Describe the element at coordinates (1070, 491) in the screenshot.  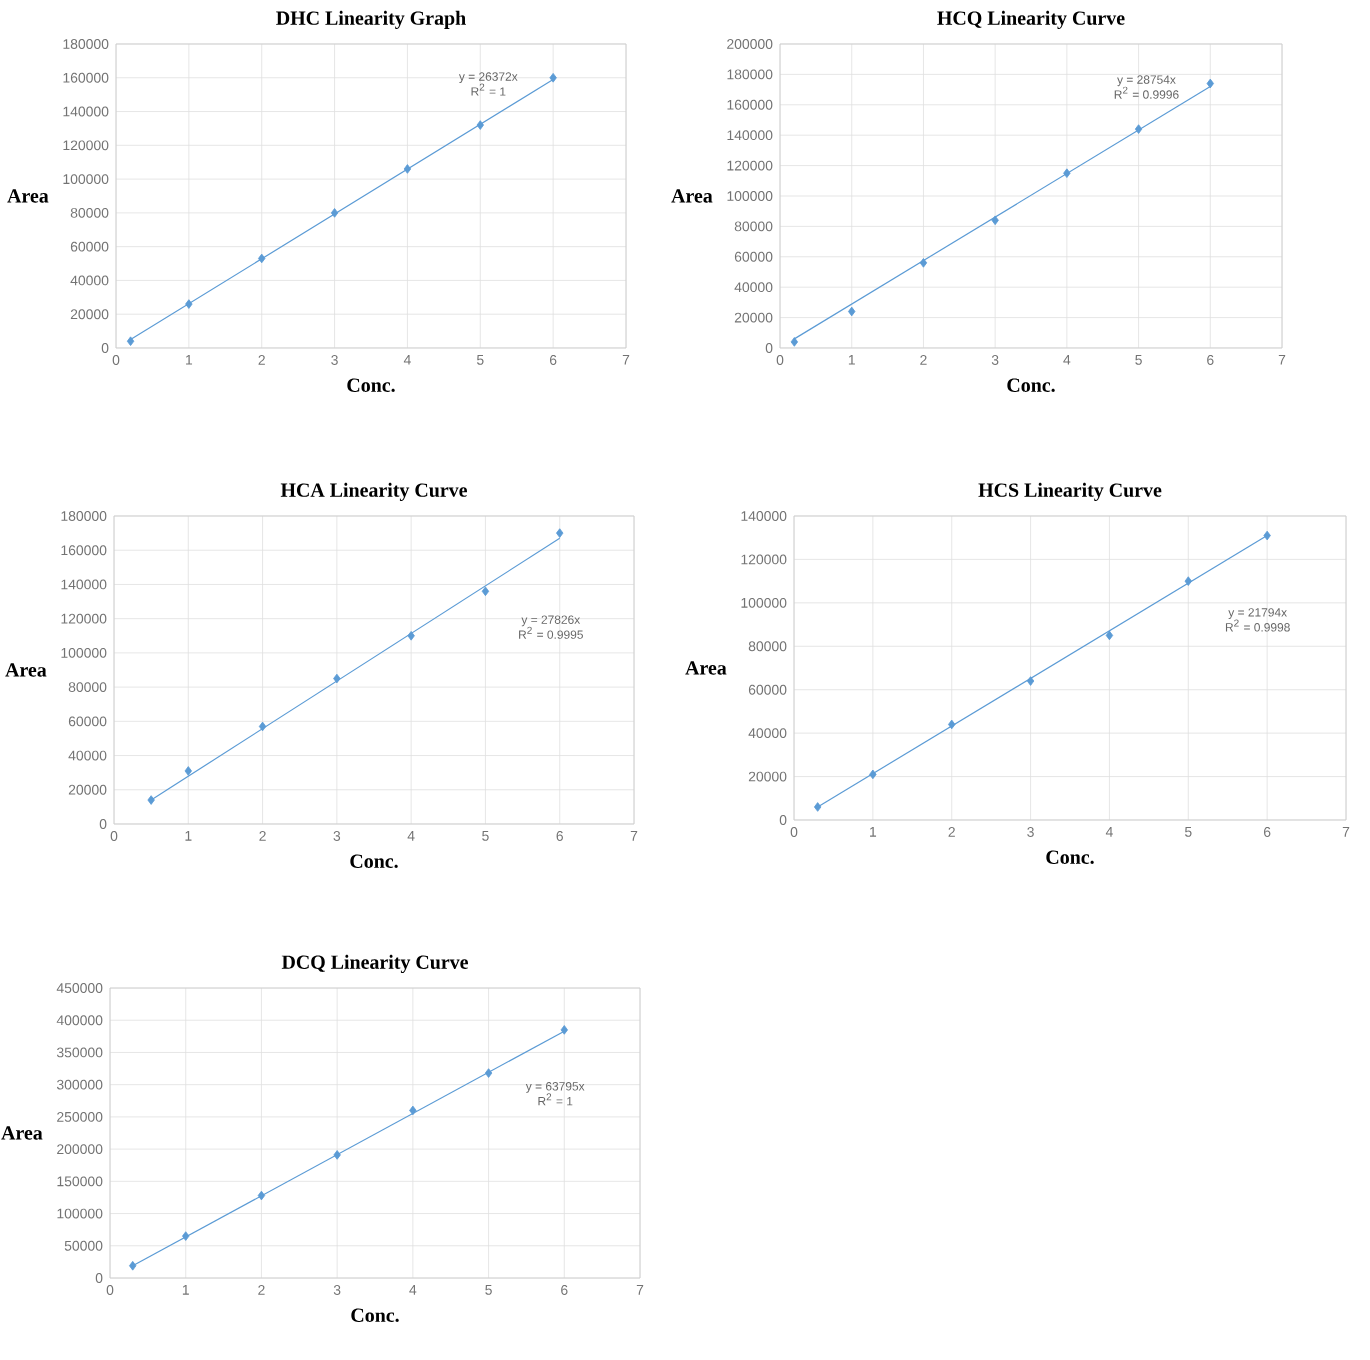
I see `chart-title: HCS Linearity Curve` at that location.